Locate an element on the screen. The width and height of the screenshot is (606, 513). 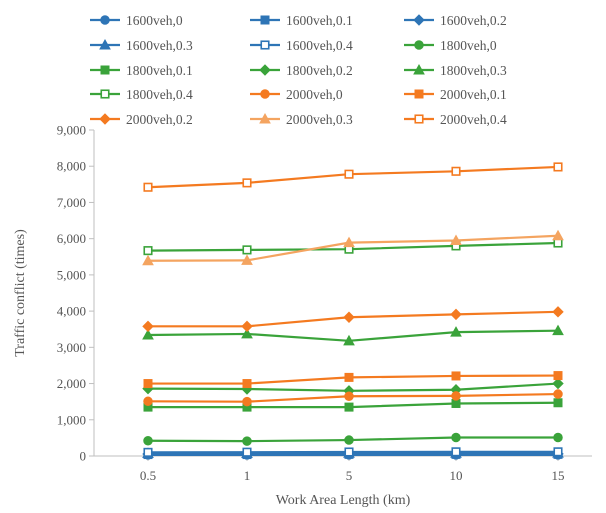
legend-label: 1600veh,0.1 is located at coordinates (319, 20).